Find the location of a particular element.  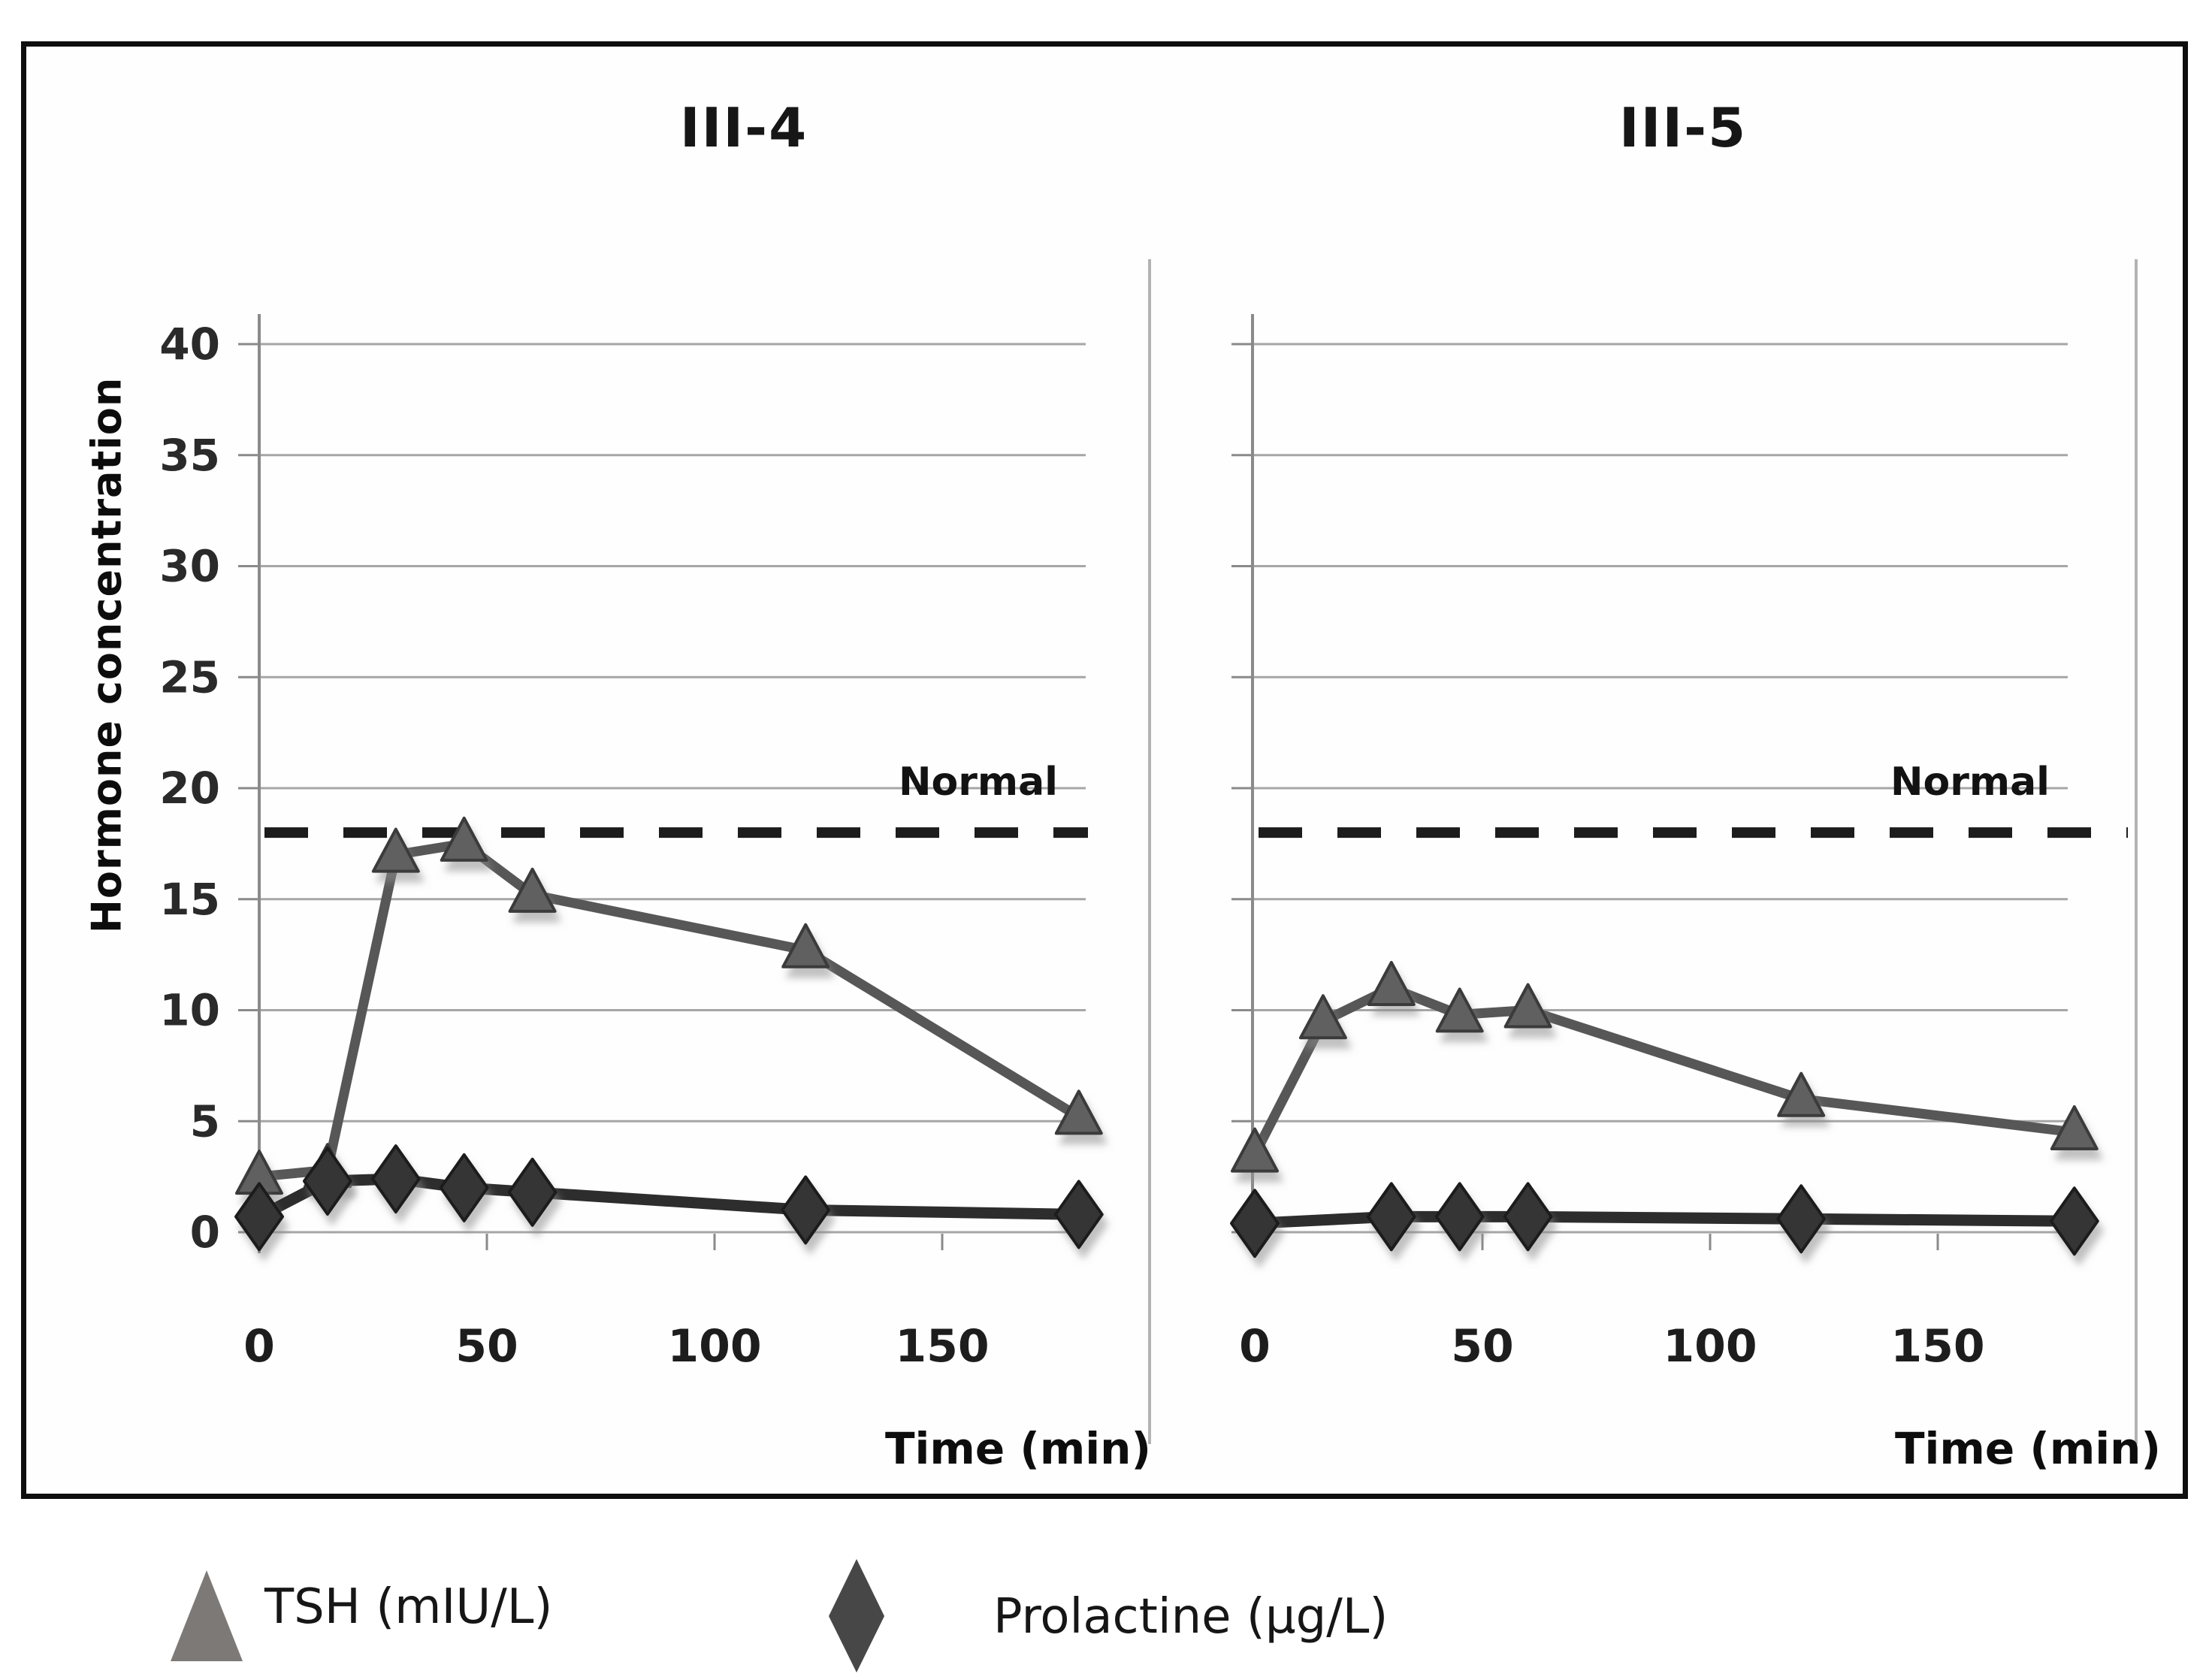

y-tick-label: 20 is located at coordinates (189, 788).